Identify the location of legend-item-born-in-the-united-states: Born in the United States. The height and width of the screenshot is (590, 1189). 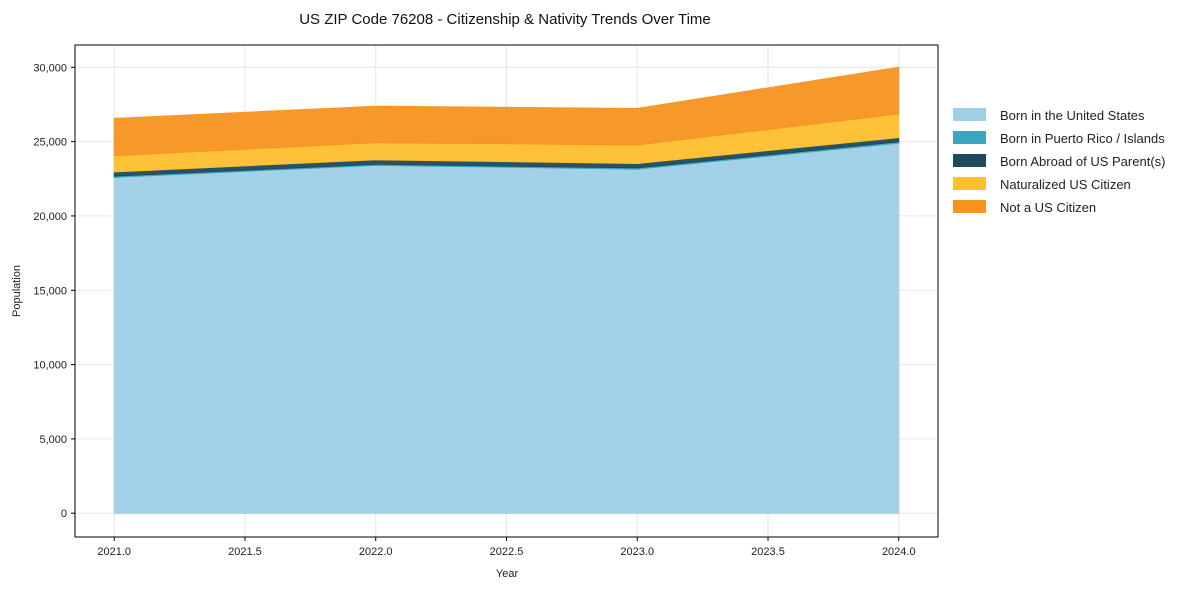
(1049, 115).